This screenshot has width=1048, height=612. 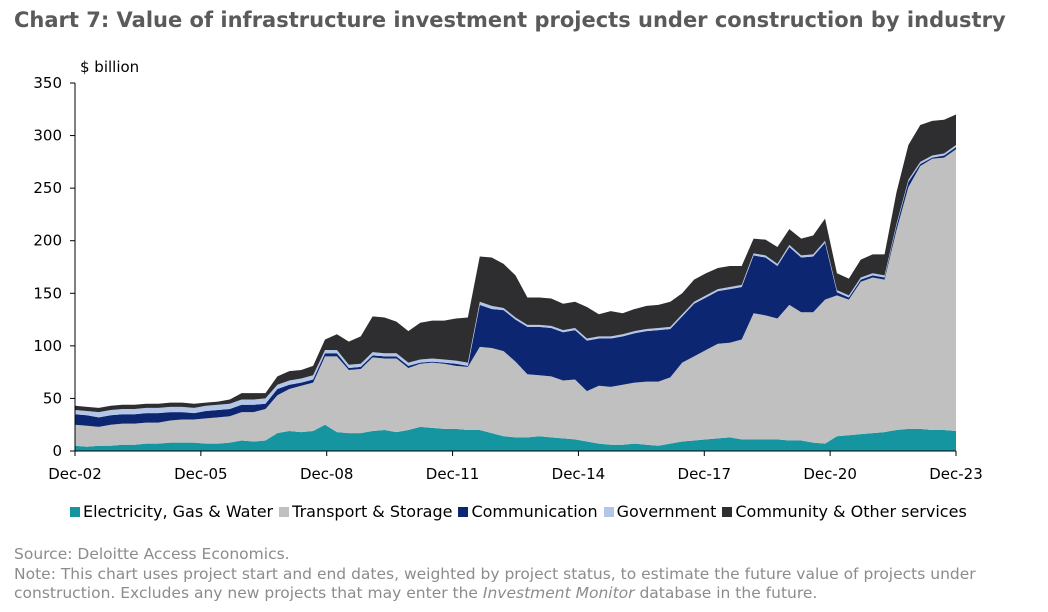 What do you see at coordinates (57, 451) in the screenshot?
I see `y-tick-label: 0` at bounding box center [57, 451].